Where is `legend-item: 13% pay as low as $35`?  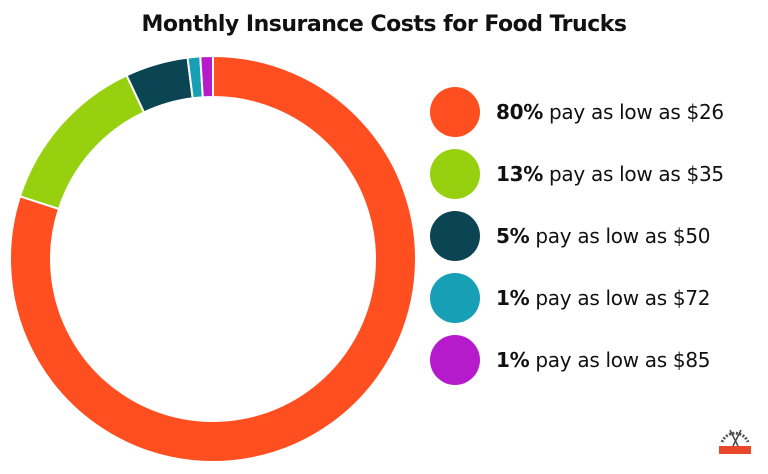 legend-item: 13% pay as low as $35 is located at coordinates (577, 174).